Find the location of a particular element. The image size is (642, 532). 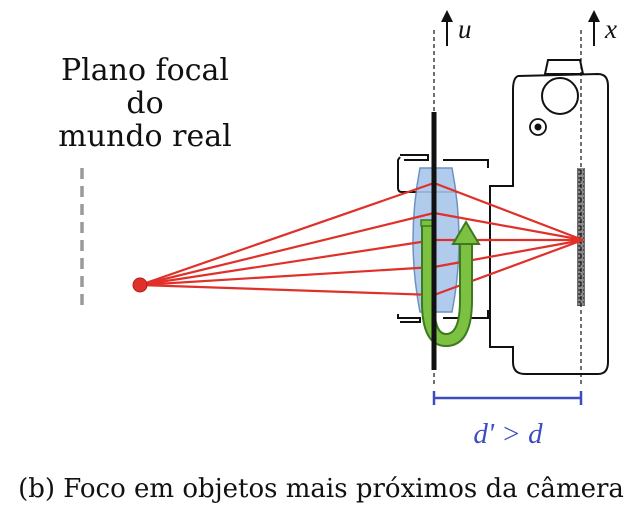

camera-button-dot is located at coordinates (538, 127).